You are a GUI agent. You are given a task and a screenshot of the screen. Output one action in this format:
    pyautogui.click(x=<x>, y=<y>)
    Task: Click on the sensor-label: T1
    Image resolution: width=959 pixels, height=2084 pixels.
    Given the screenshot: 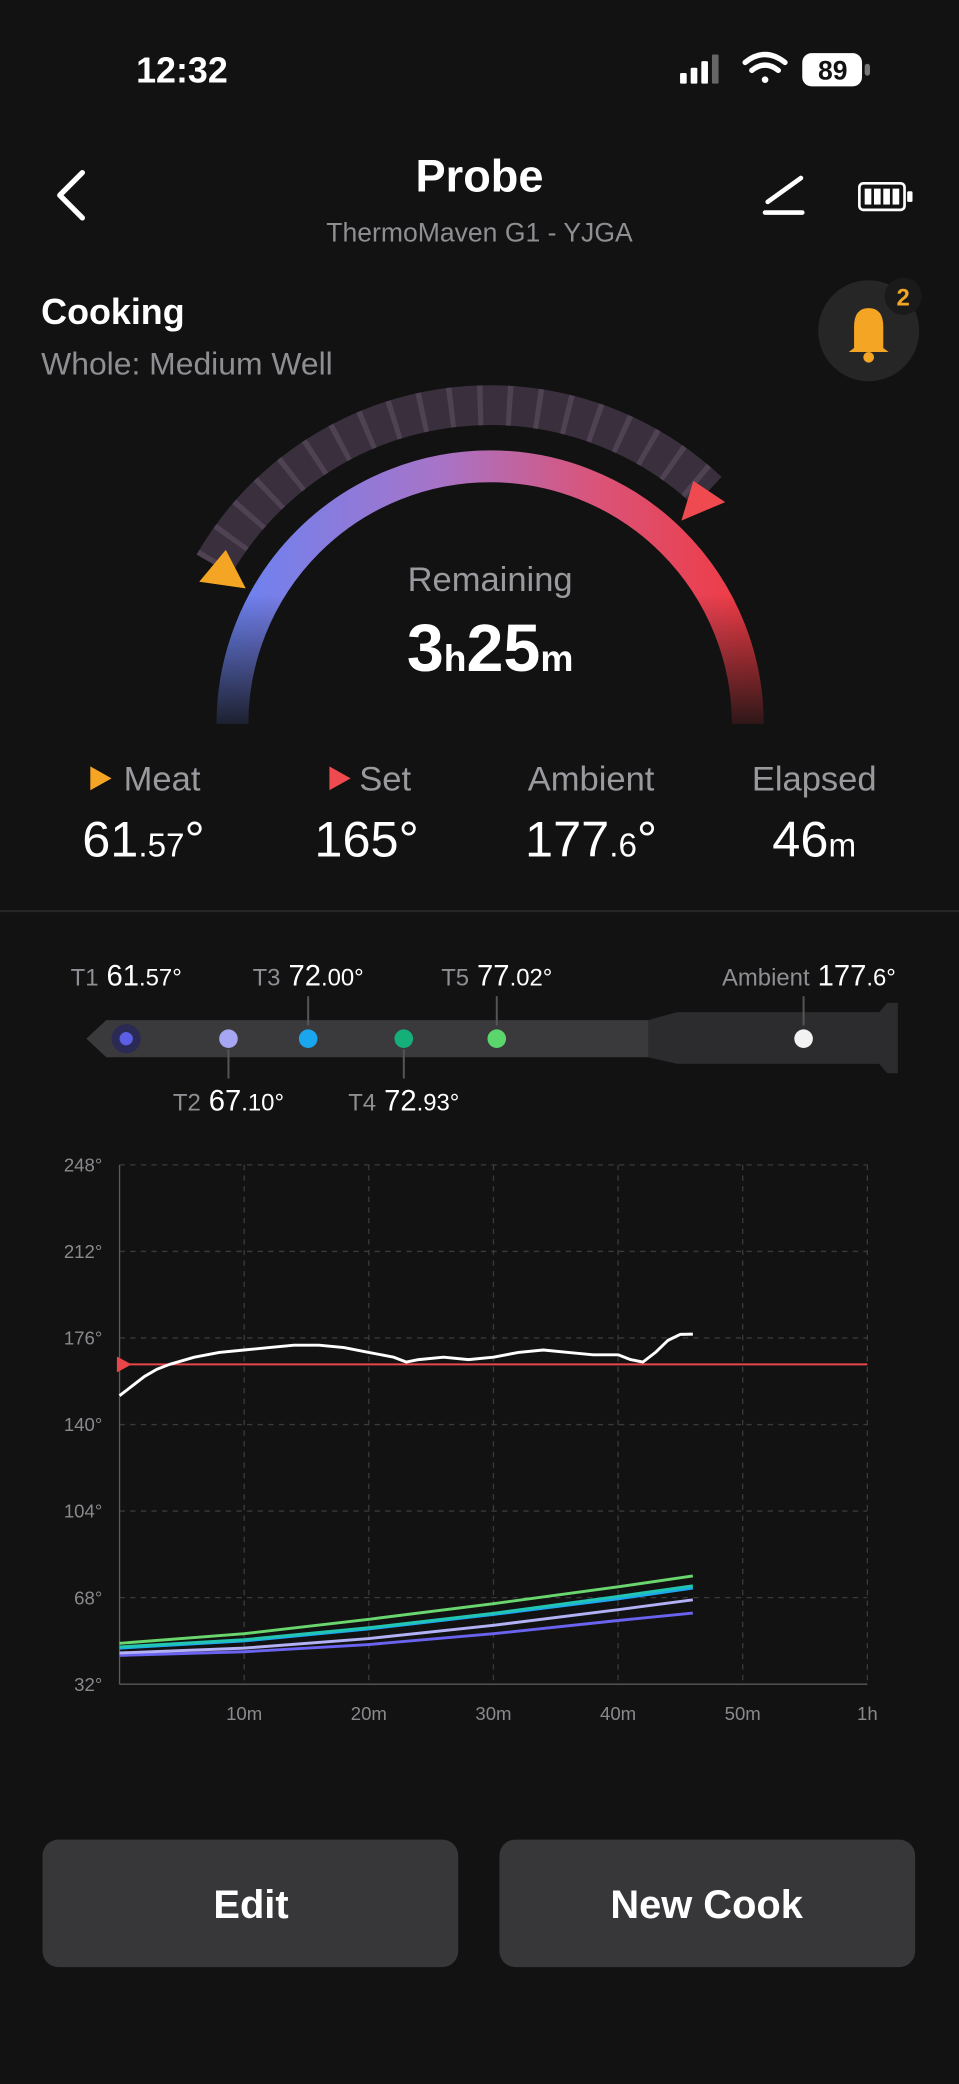 What is the action you would take?
    pyautogui.click(x=85, y=978)
    